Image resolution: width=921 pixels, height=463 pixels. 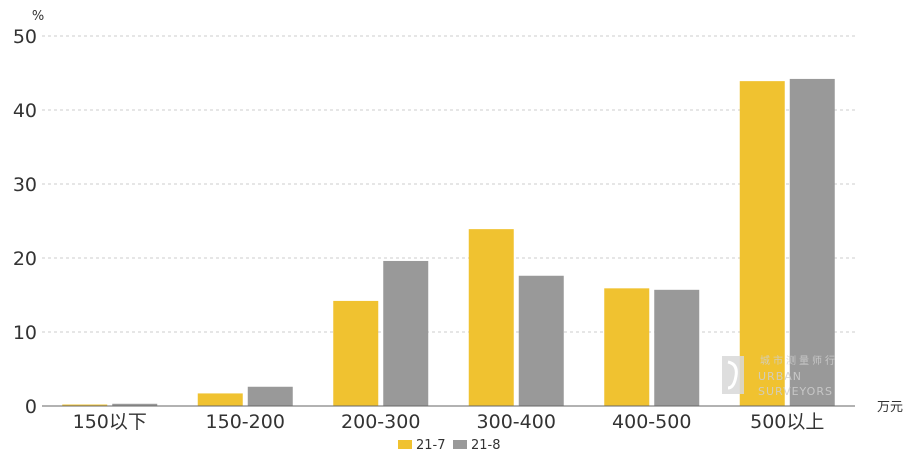 I want to click on y-axis-label: %, so click(x=38, y=16).